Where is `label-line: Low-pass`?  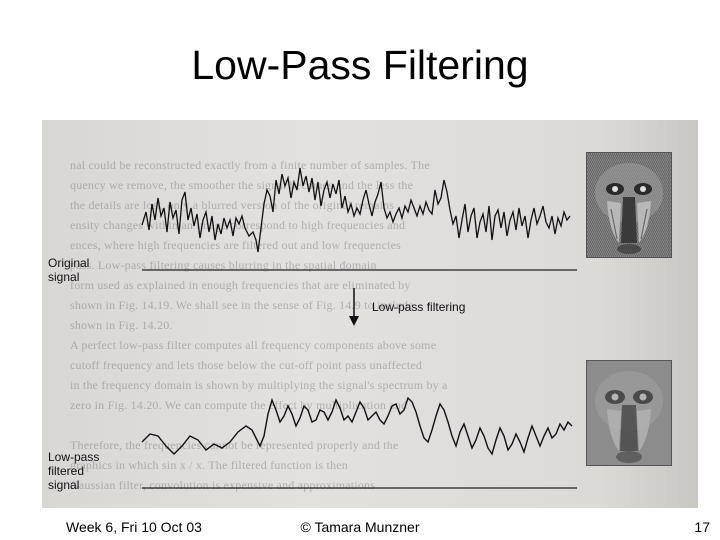 label-line: Low-pass is located at coordinates (74, 457).